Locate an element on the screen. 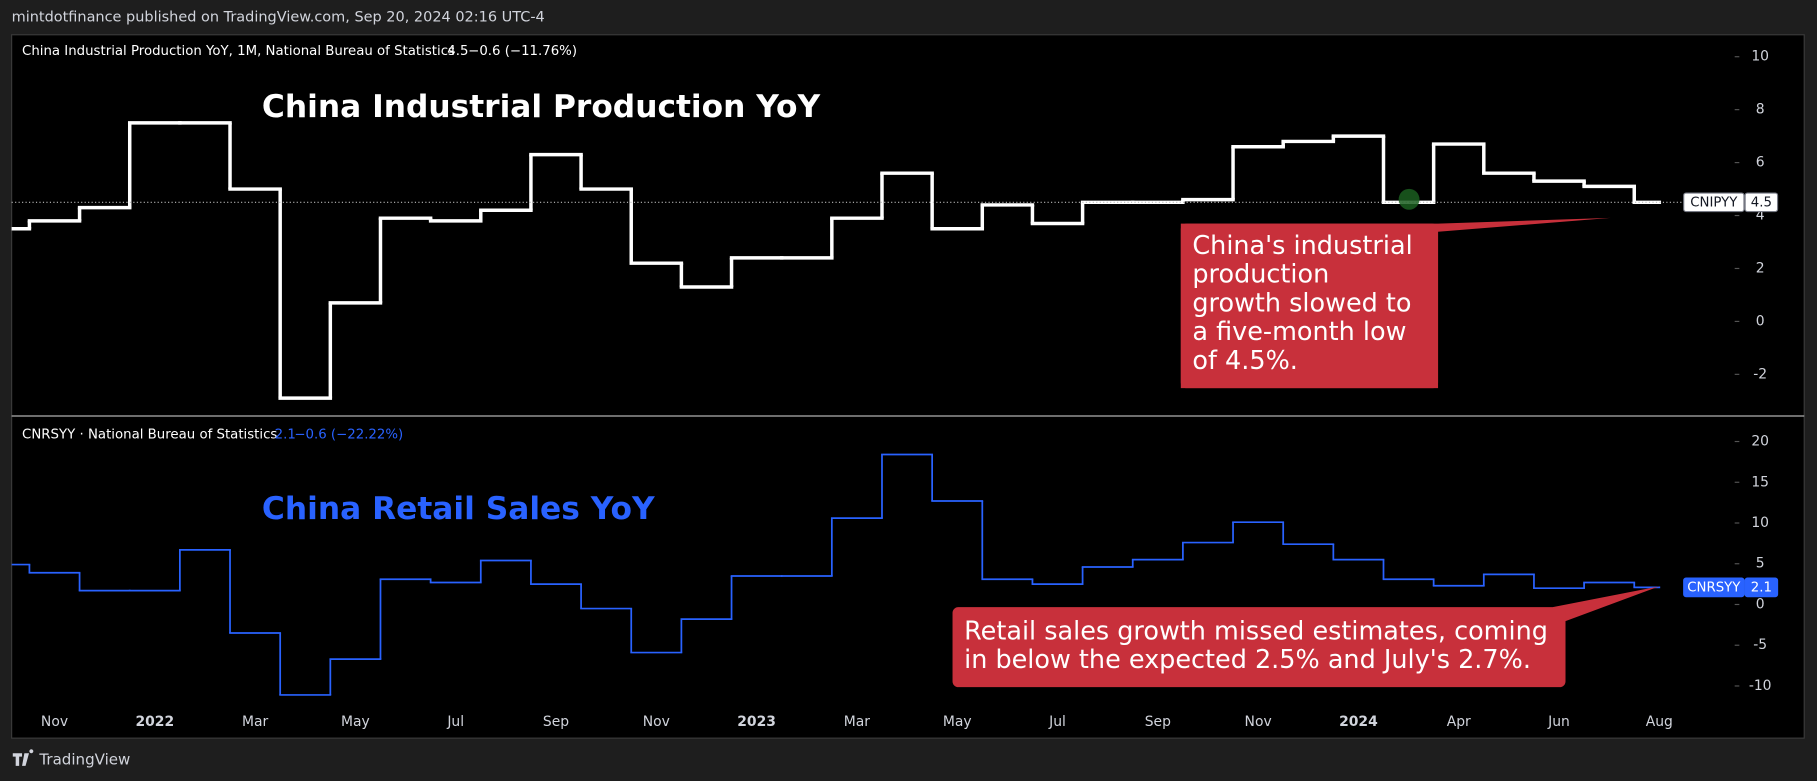  price-label-value: 2.1 is located at coordinates (1761, 587).